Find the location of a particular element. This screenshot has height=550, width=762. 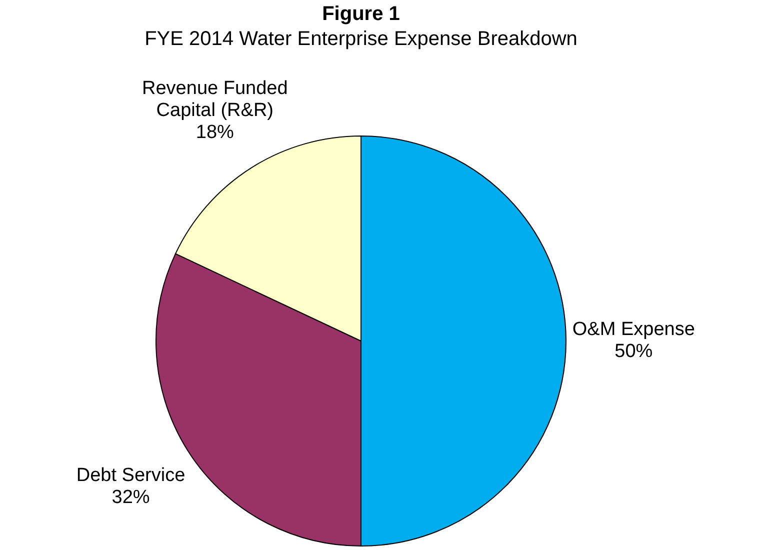

slice-label: O&M Expense is located at coordinates (633, 329).